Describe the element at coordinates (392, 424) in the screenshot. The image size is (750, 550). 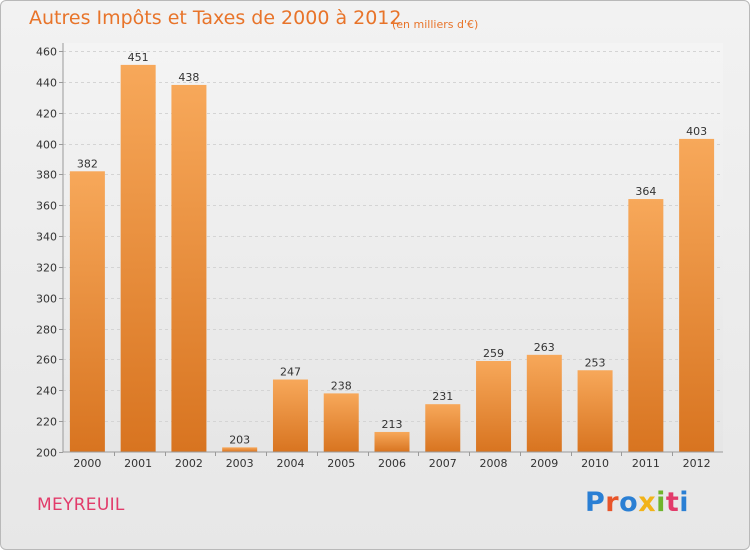
I see `data-label: 213` at that location.